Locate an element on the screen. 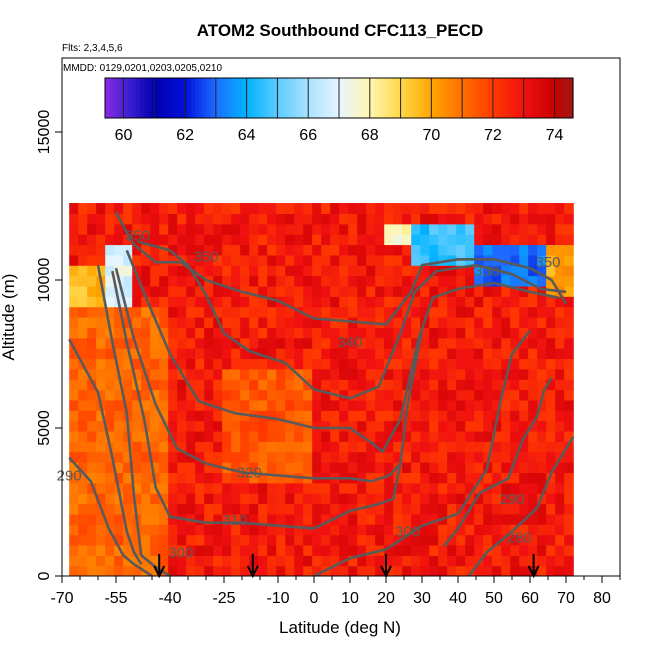 The image size is (650, 655). colorbar-tick-label: 66 is located at coordinates (308, 135).